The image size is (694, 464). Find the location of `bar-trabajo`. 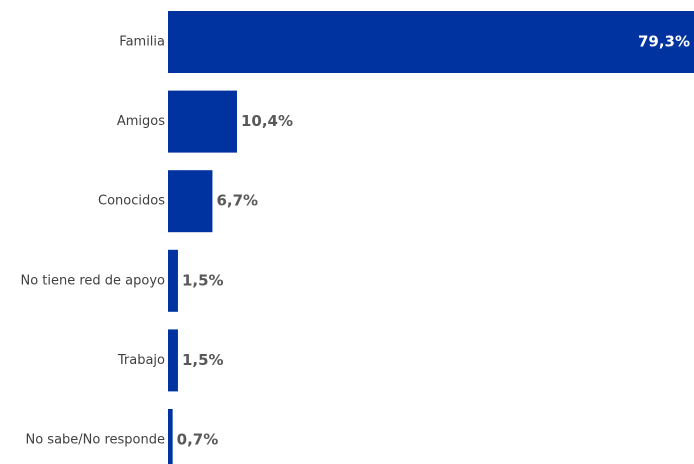

bar-trabajo is located at coordinates (173, 360).